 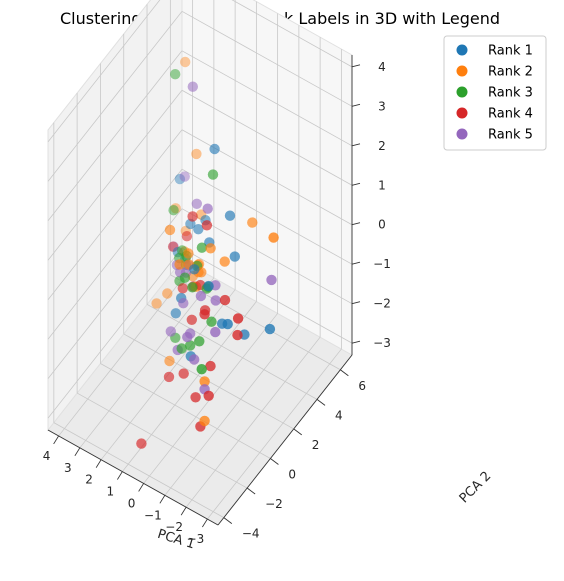 I want to click on legend-box, so click(x=495, y=93).